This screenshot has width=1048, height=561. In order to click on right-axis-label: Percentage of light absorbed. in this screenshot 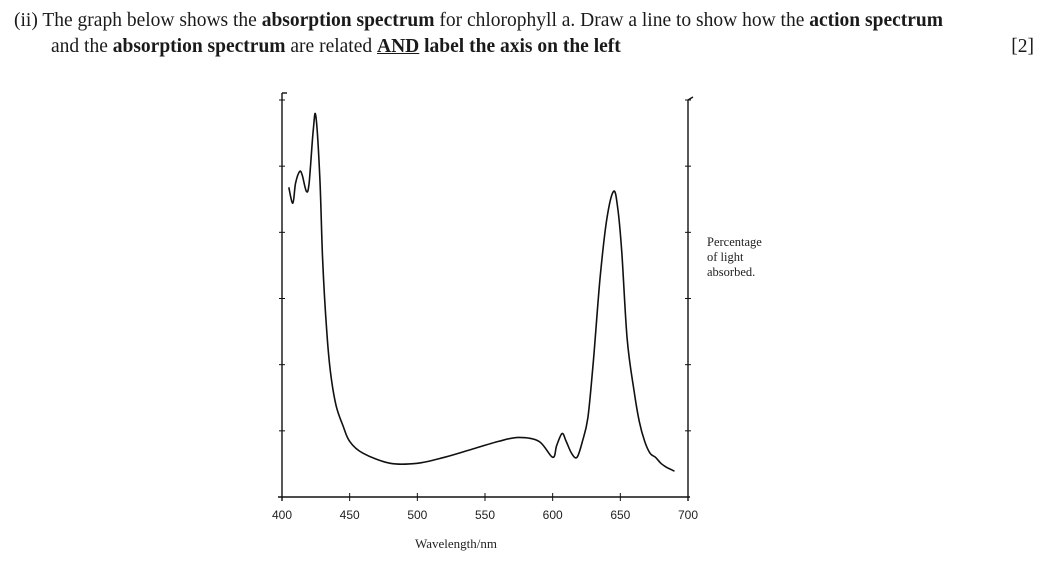, I will do `click(734, 257)`.